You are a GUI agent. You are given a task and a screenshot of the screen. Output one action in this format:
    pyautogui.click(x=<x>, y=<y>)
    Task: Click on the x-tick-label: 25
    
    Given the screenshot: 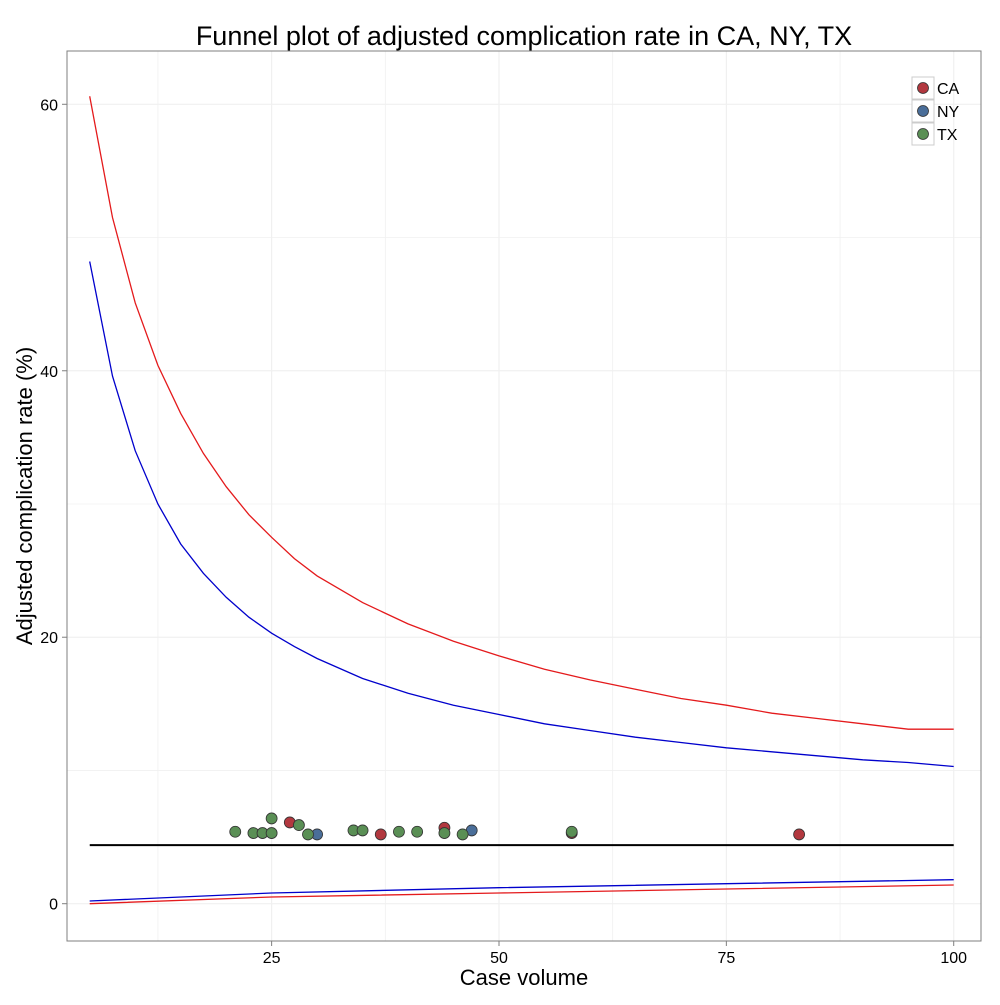 What is the action you would take?
    pyautogui.click(x=272, y=958)
    